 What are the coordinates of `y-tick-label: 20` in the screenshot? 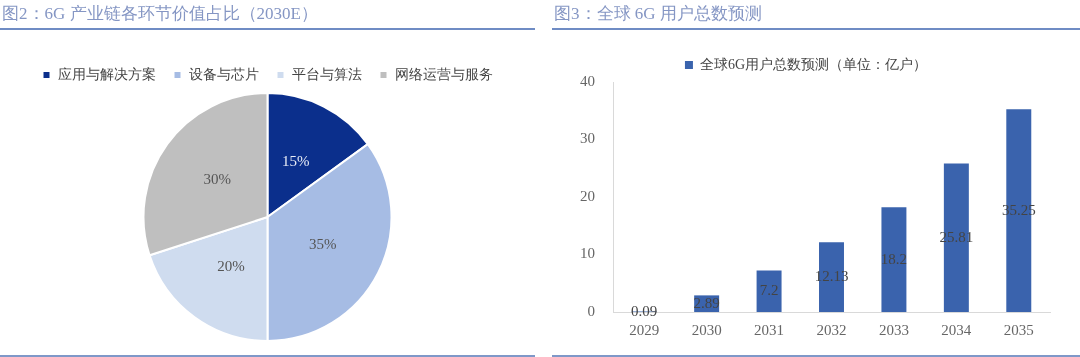 It's located at (587, 195).